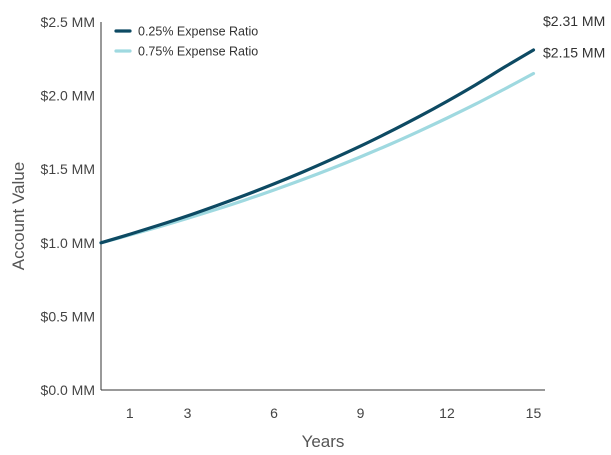 This screenshot has height=455, width=611. Describe the element at coordinates (323, 441) in the screenshot. I see `x-axis-title: Years` at that location.